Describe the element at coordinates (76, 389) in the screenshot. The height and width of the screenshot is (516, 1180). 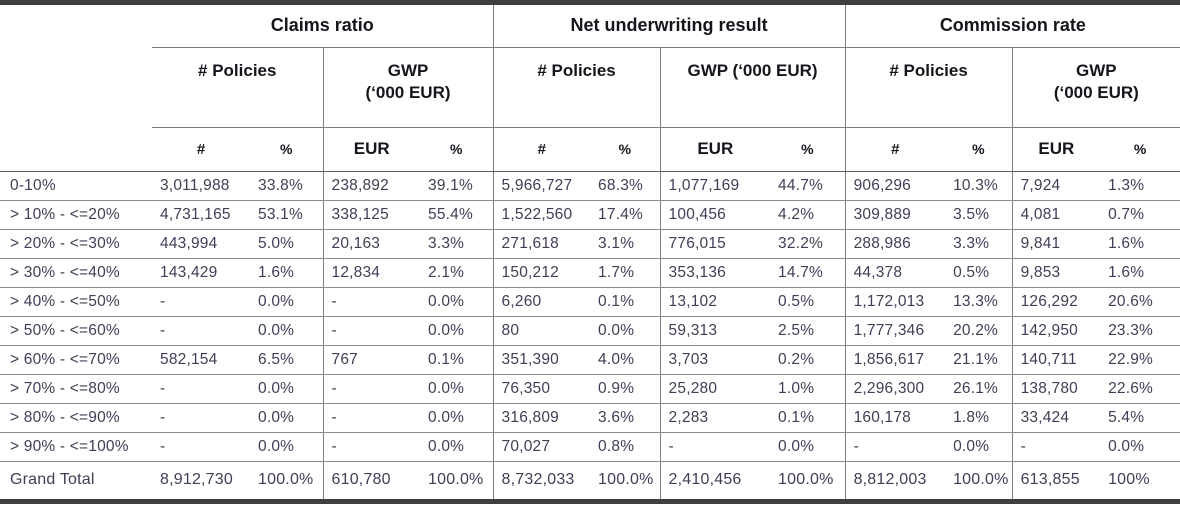
I see `row-label: > 70% - <=80%` at that location.